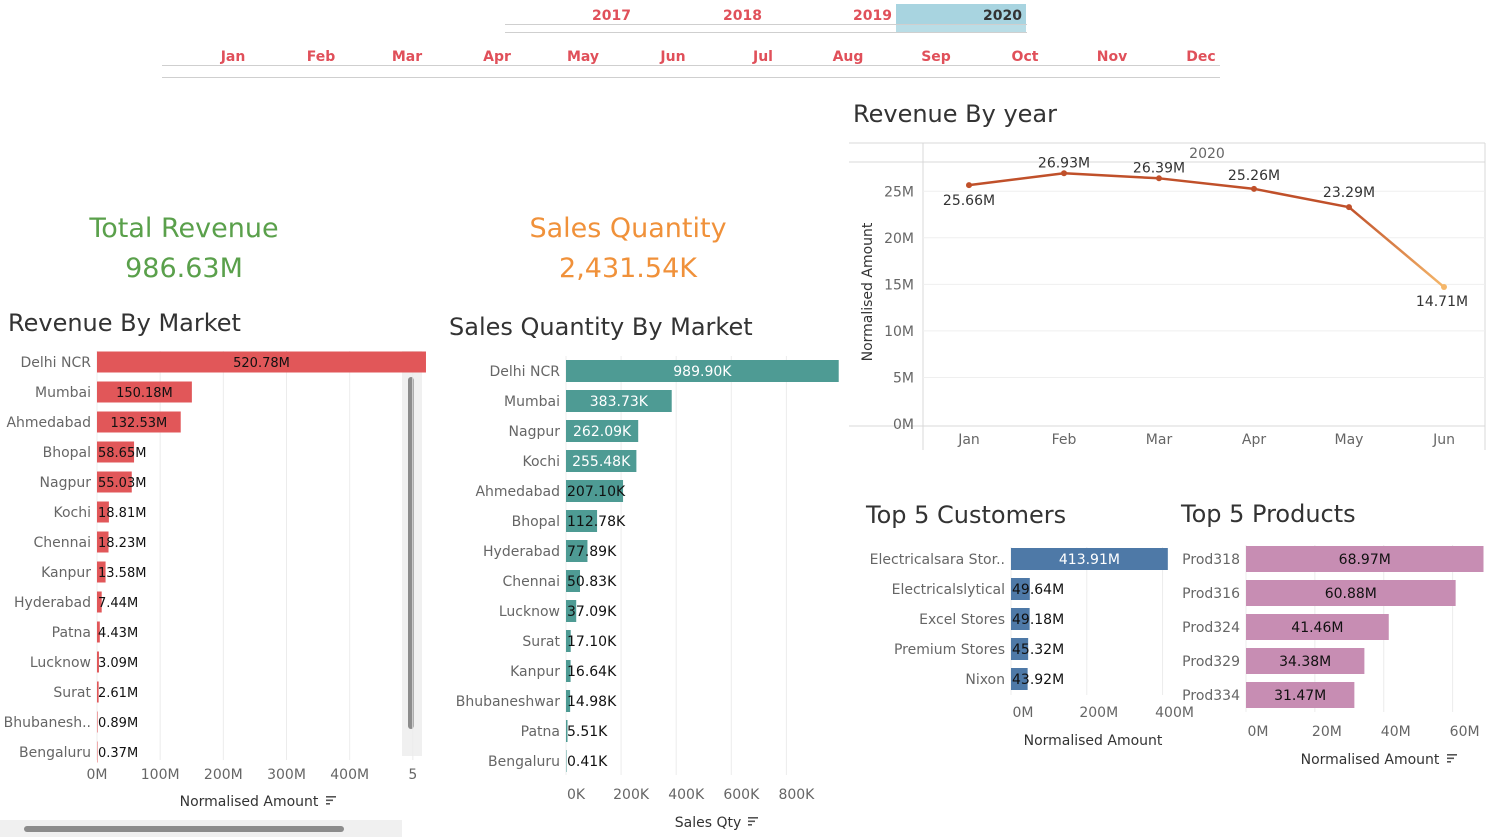 The height and width of the screenshot is (837, 1497). What do you see at coordinates (583, 57) in the screenshot?
I see `month-option-may: May` at bounding box center [583, 57].